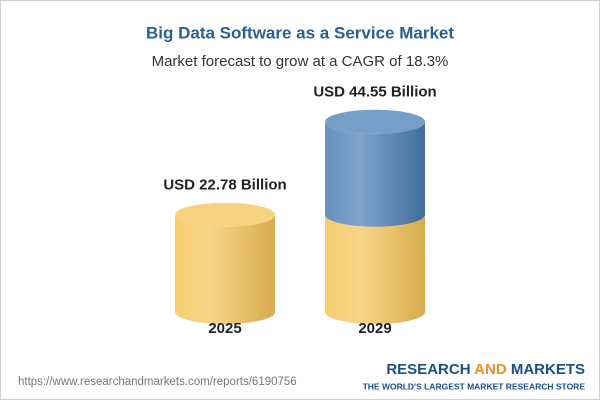  I want to click on logo: RESEARCH AND MARKETS, so click(485, 369).